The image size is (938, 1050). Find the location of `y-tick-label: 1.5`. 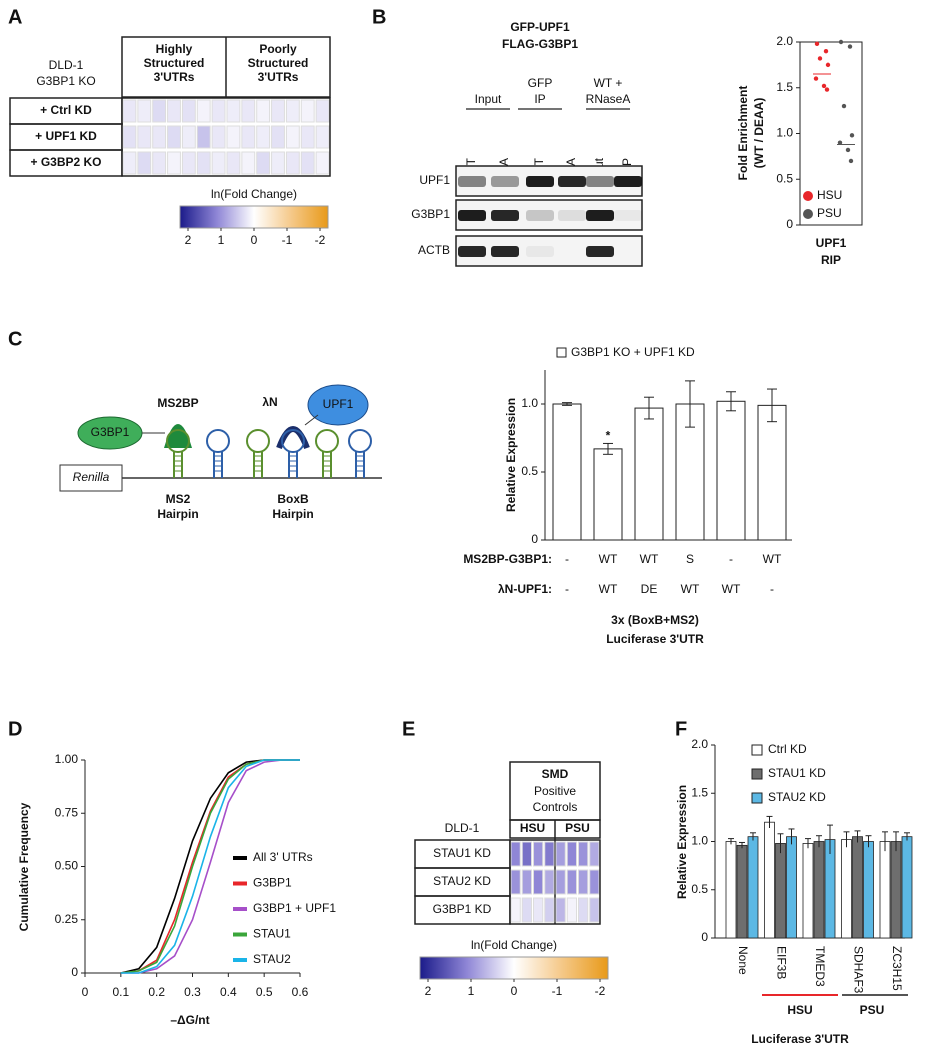

y-tick-label: 1.5 is located at coordinates (784, 87).